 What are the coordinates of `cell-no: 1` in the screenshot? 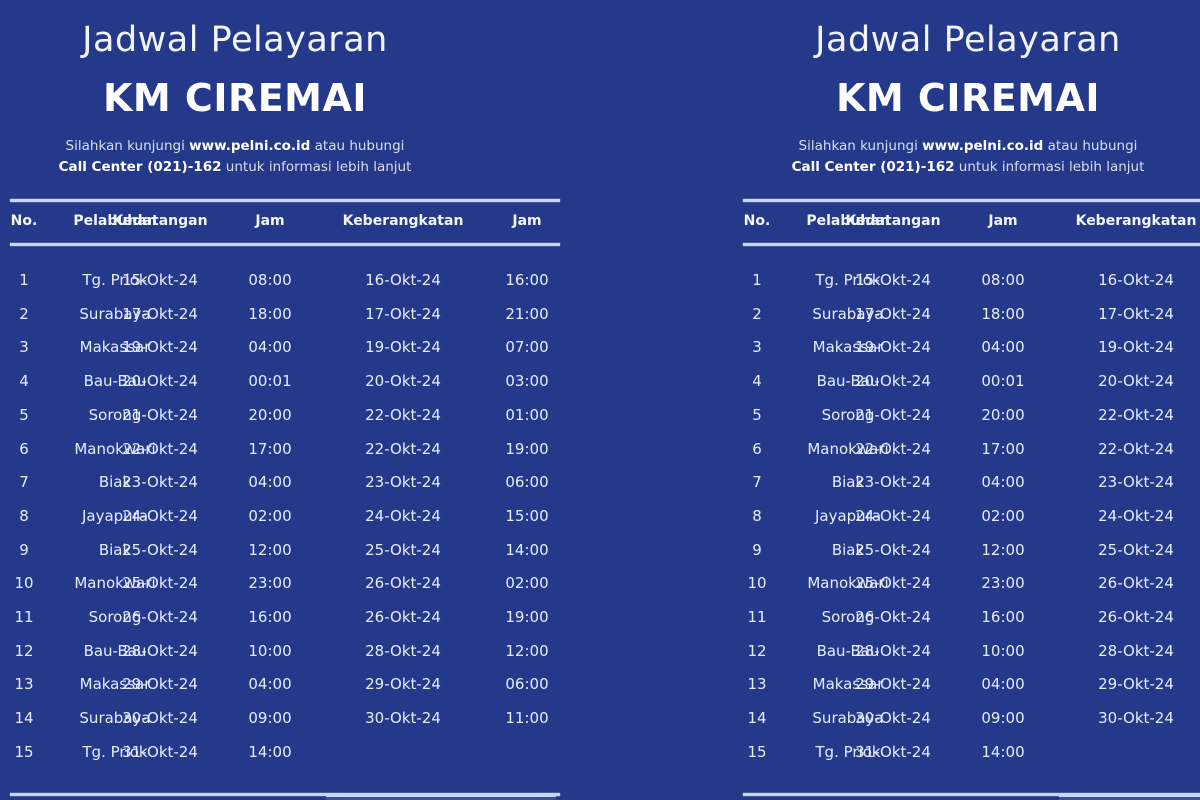 It's located at (24, 280).